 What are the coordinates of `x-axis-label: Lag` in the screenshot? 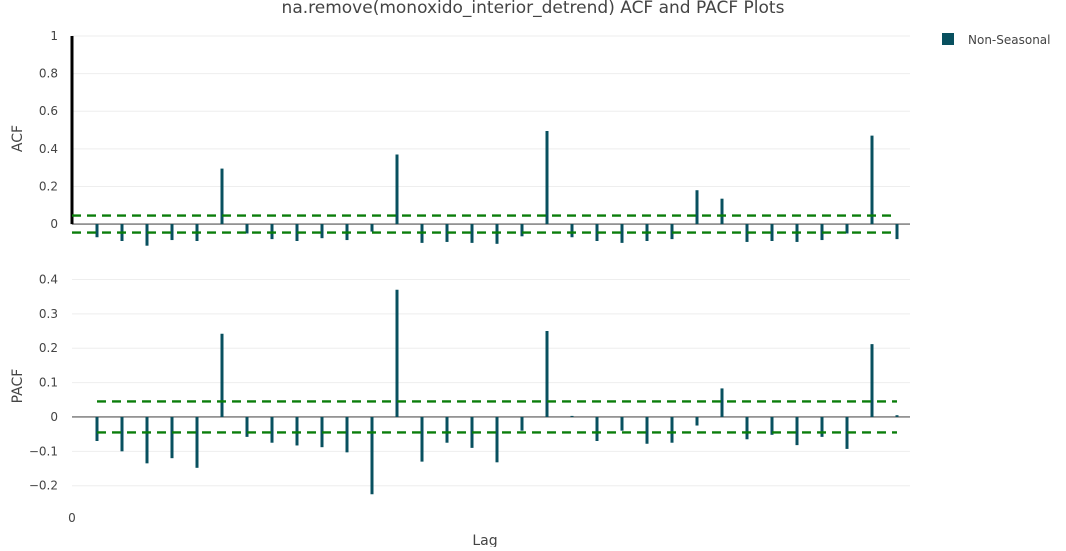 It's located at (484, 540).